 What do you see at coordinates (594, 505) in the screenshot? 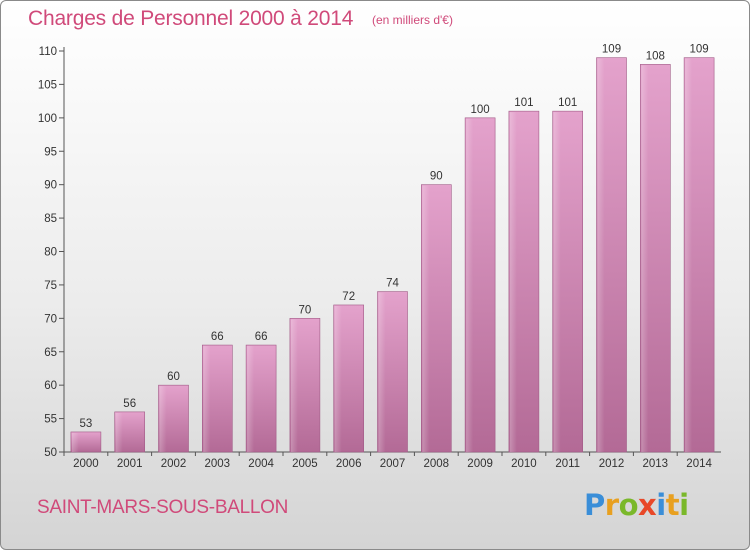
I see `logo-letter: P` at bounding box center [594, 505].